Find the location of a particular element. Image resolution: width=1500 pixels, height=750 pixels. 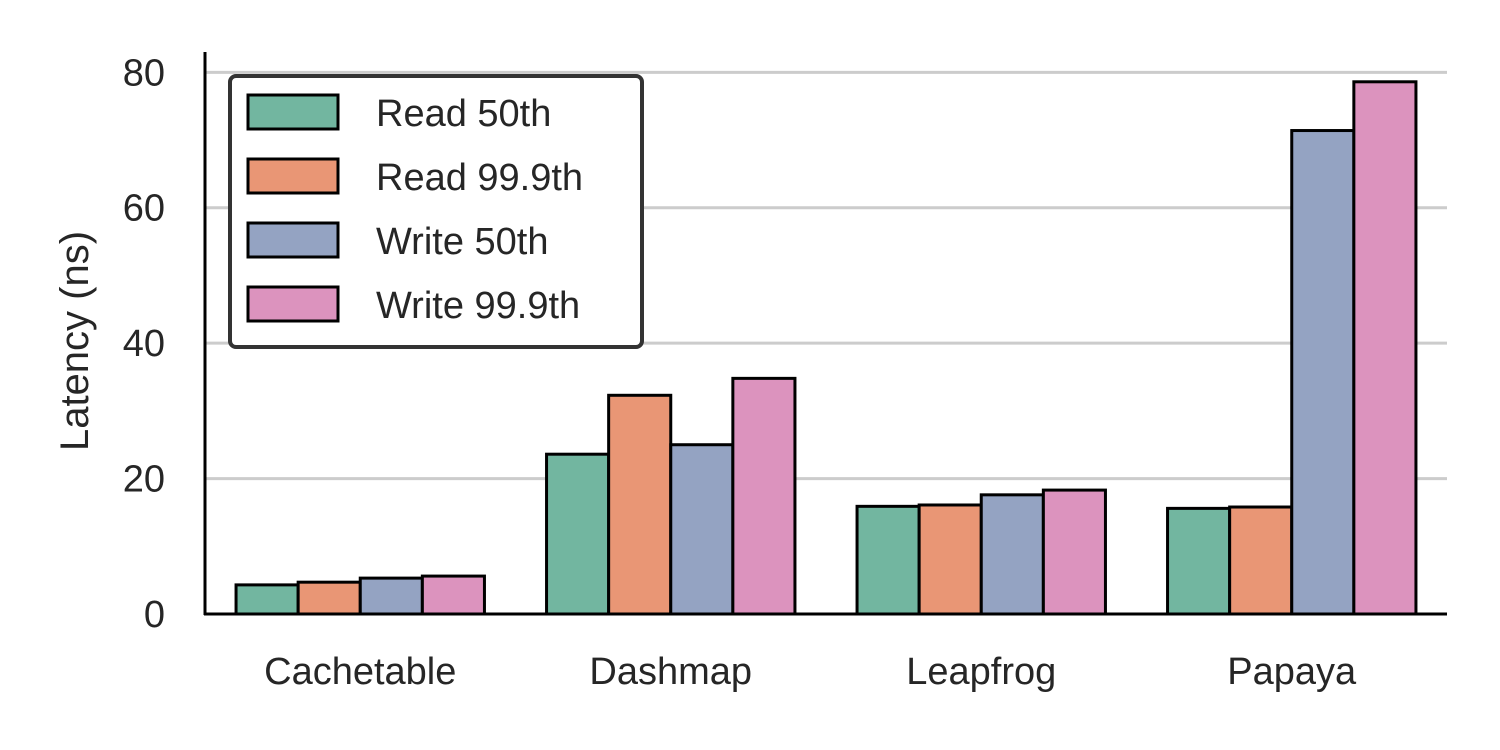

bar-read-50th-papaya is located at coordinates (1199, 561).